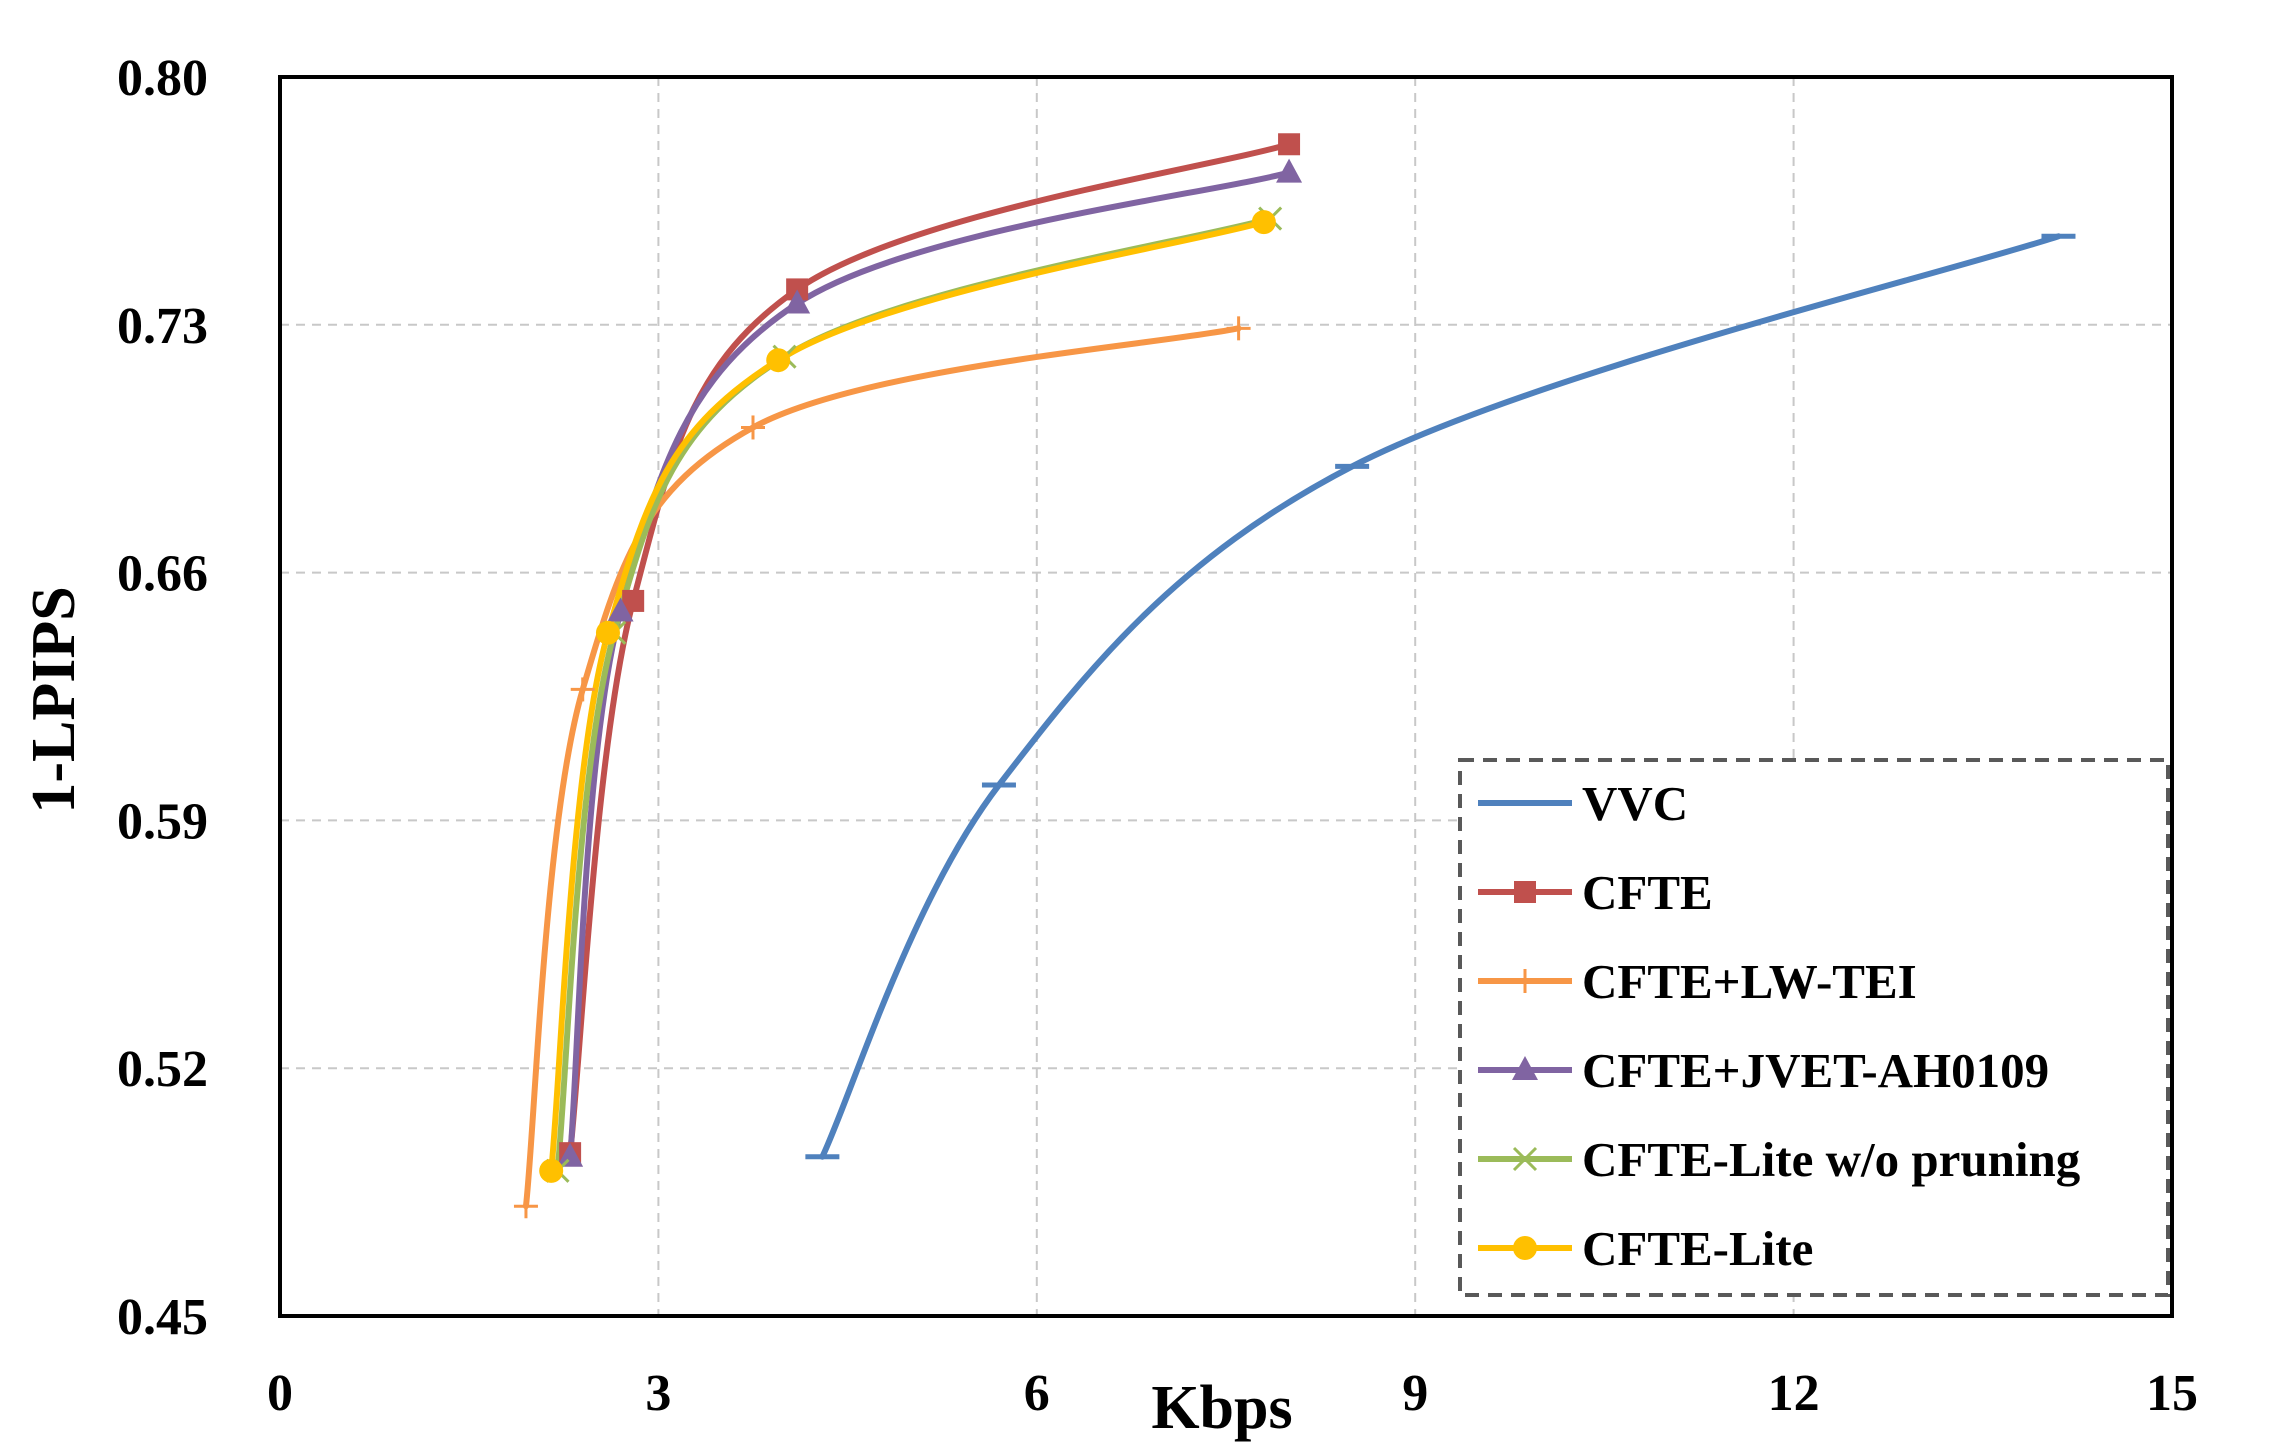  I want to click on legend-item-cfte: CFTE, so click(1595, 892).